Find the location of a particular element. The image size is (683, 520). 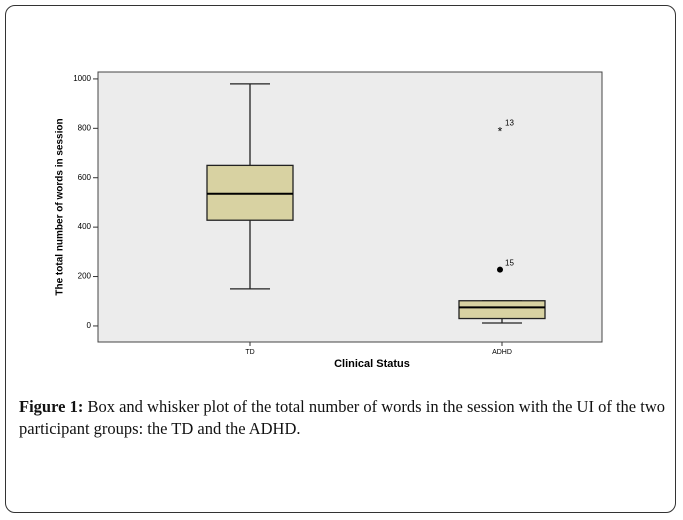

outlier-label: 13 is located at coordinates (509, 123).